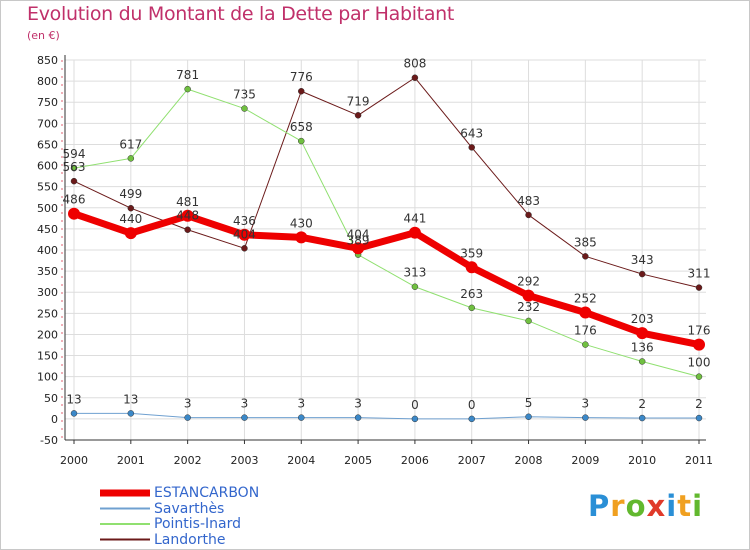 This screenshot has width=750, height=550. Describe the element at coordinates (47, 102) in the screenshot. I see `y-tick-label: 750` at that location.